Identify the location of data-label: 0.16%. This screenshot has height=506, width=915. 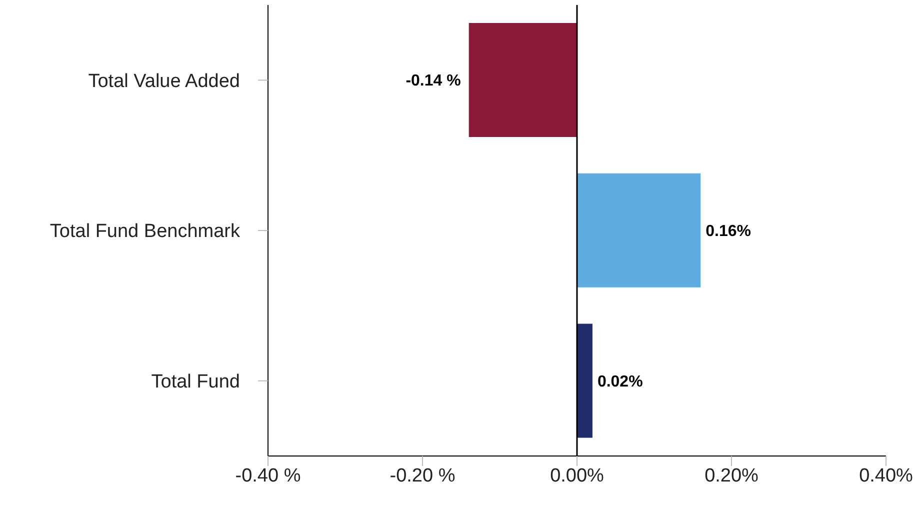
(728, 231).